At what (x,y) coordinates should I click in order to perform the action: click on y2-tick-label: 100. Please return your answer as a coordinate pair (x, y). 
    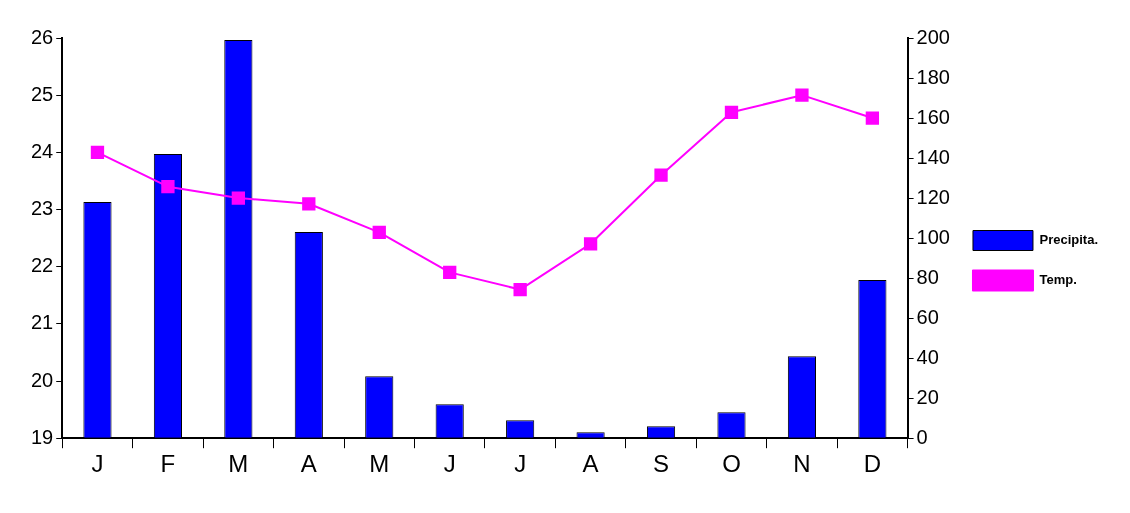
    Looking at the image, I should click on (933, 236).